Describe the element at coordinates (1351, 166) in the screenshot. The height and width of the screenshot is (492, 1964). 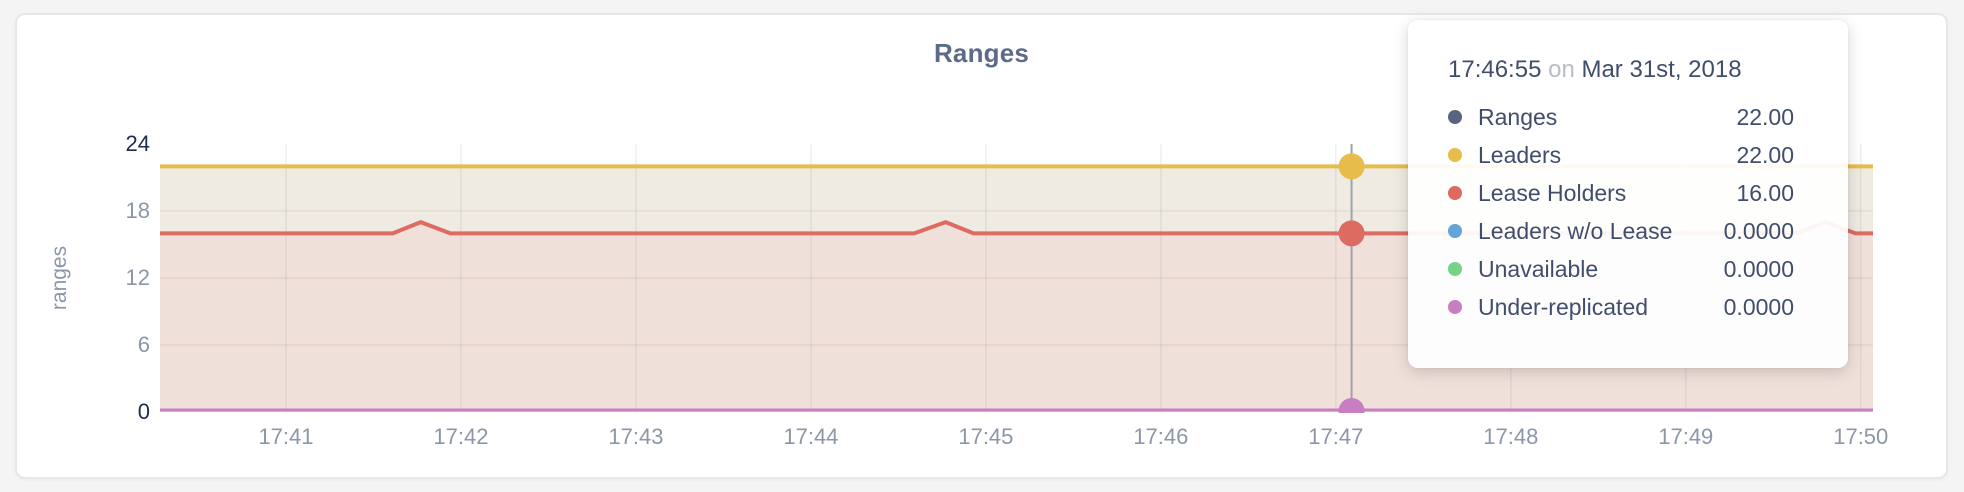
I see `hover-dot-leaders` at that location.